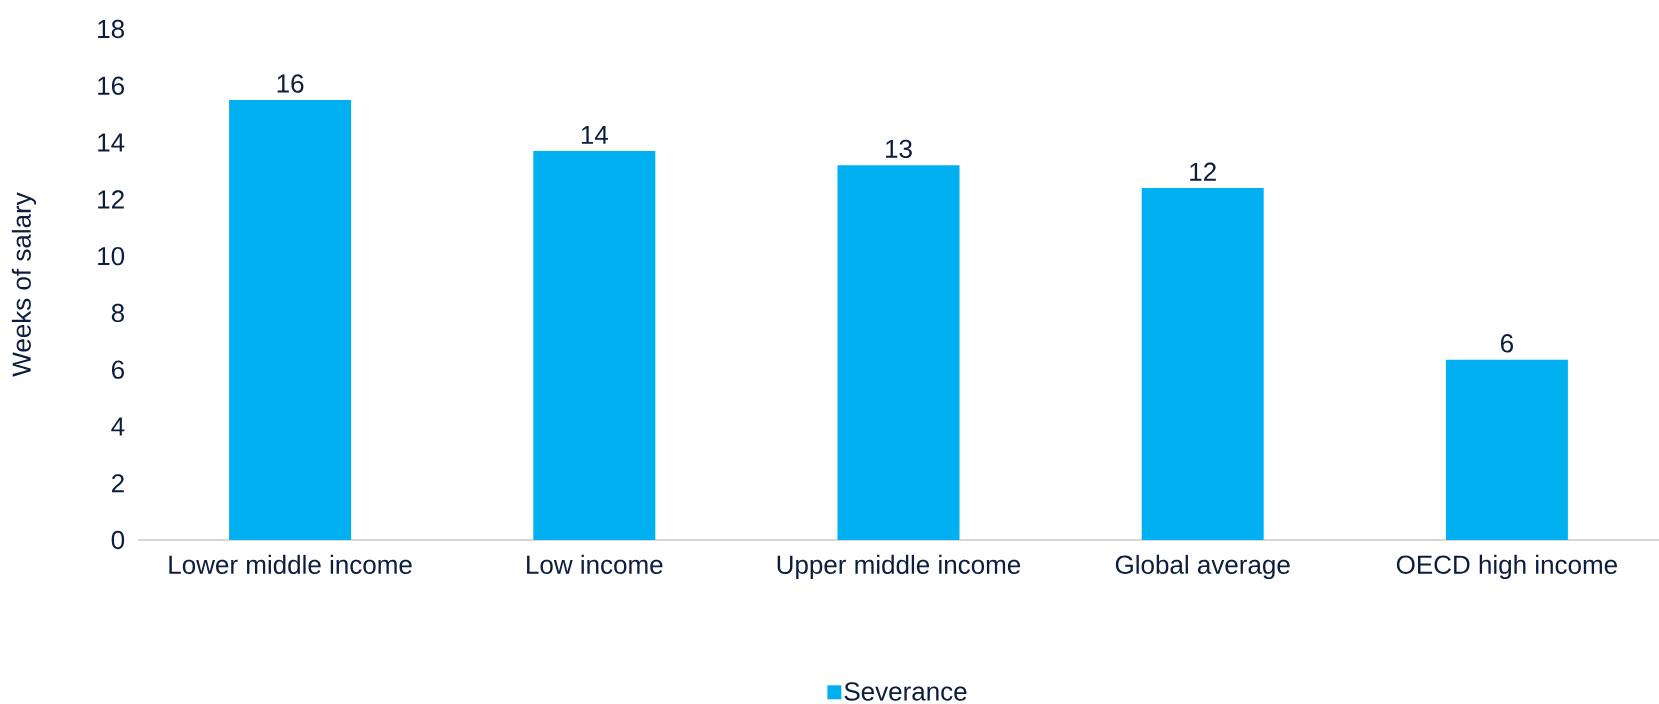  I want to click on y-tick-label: 4, so click(118, 426).